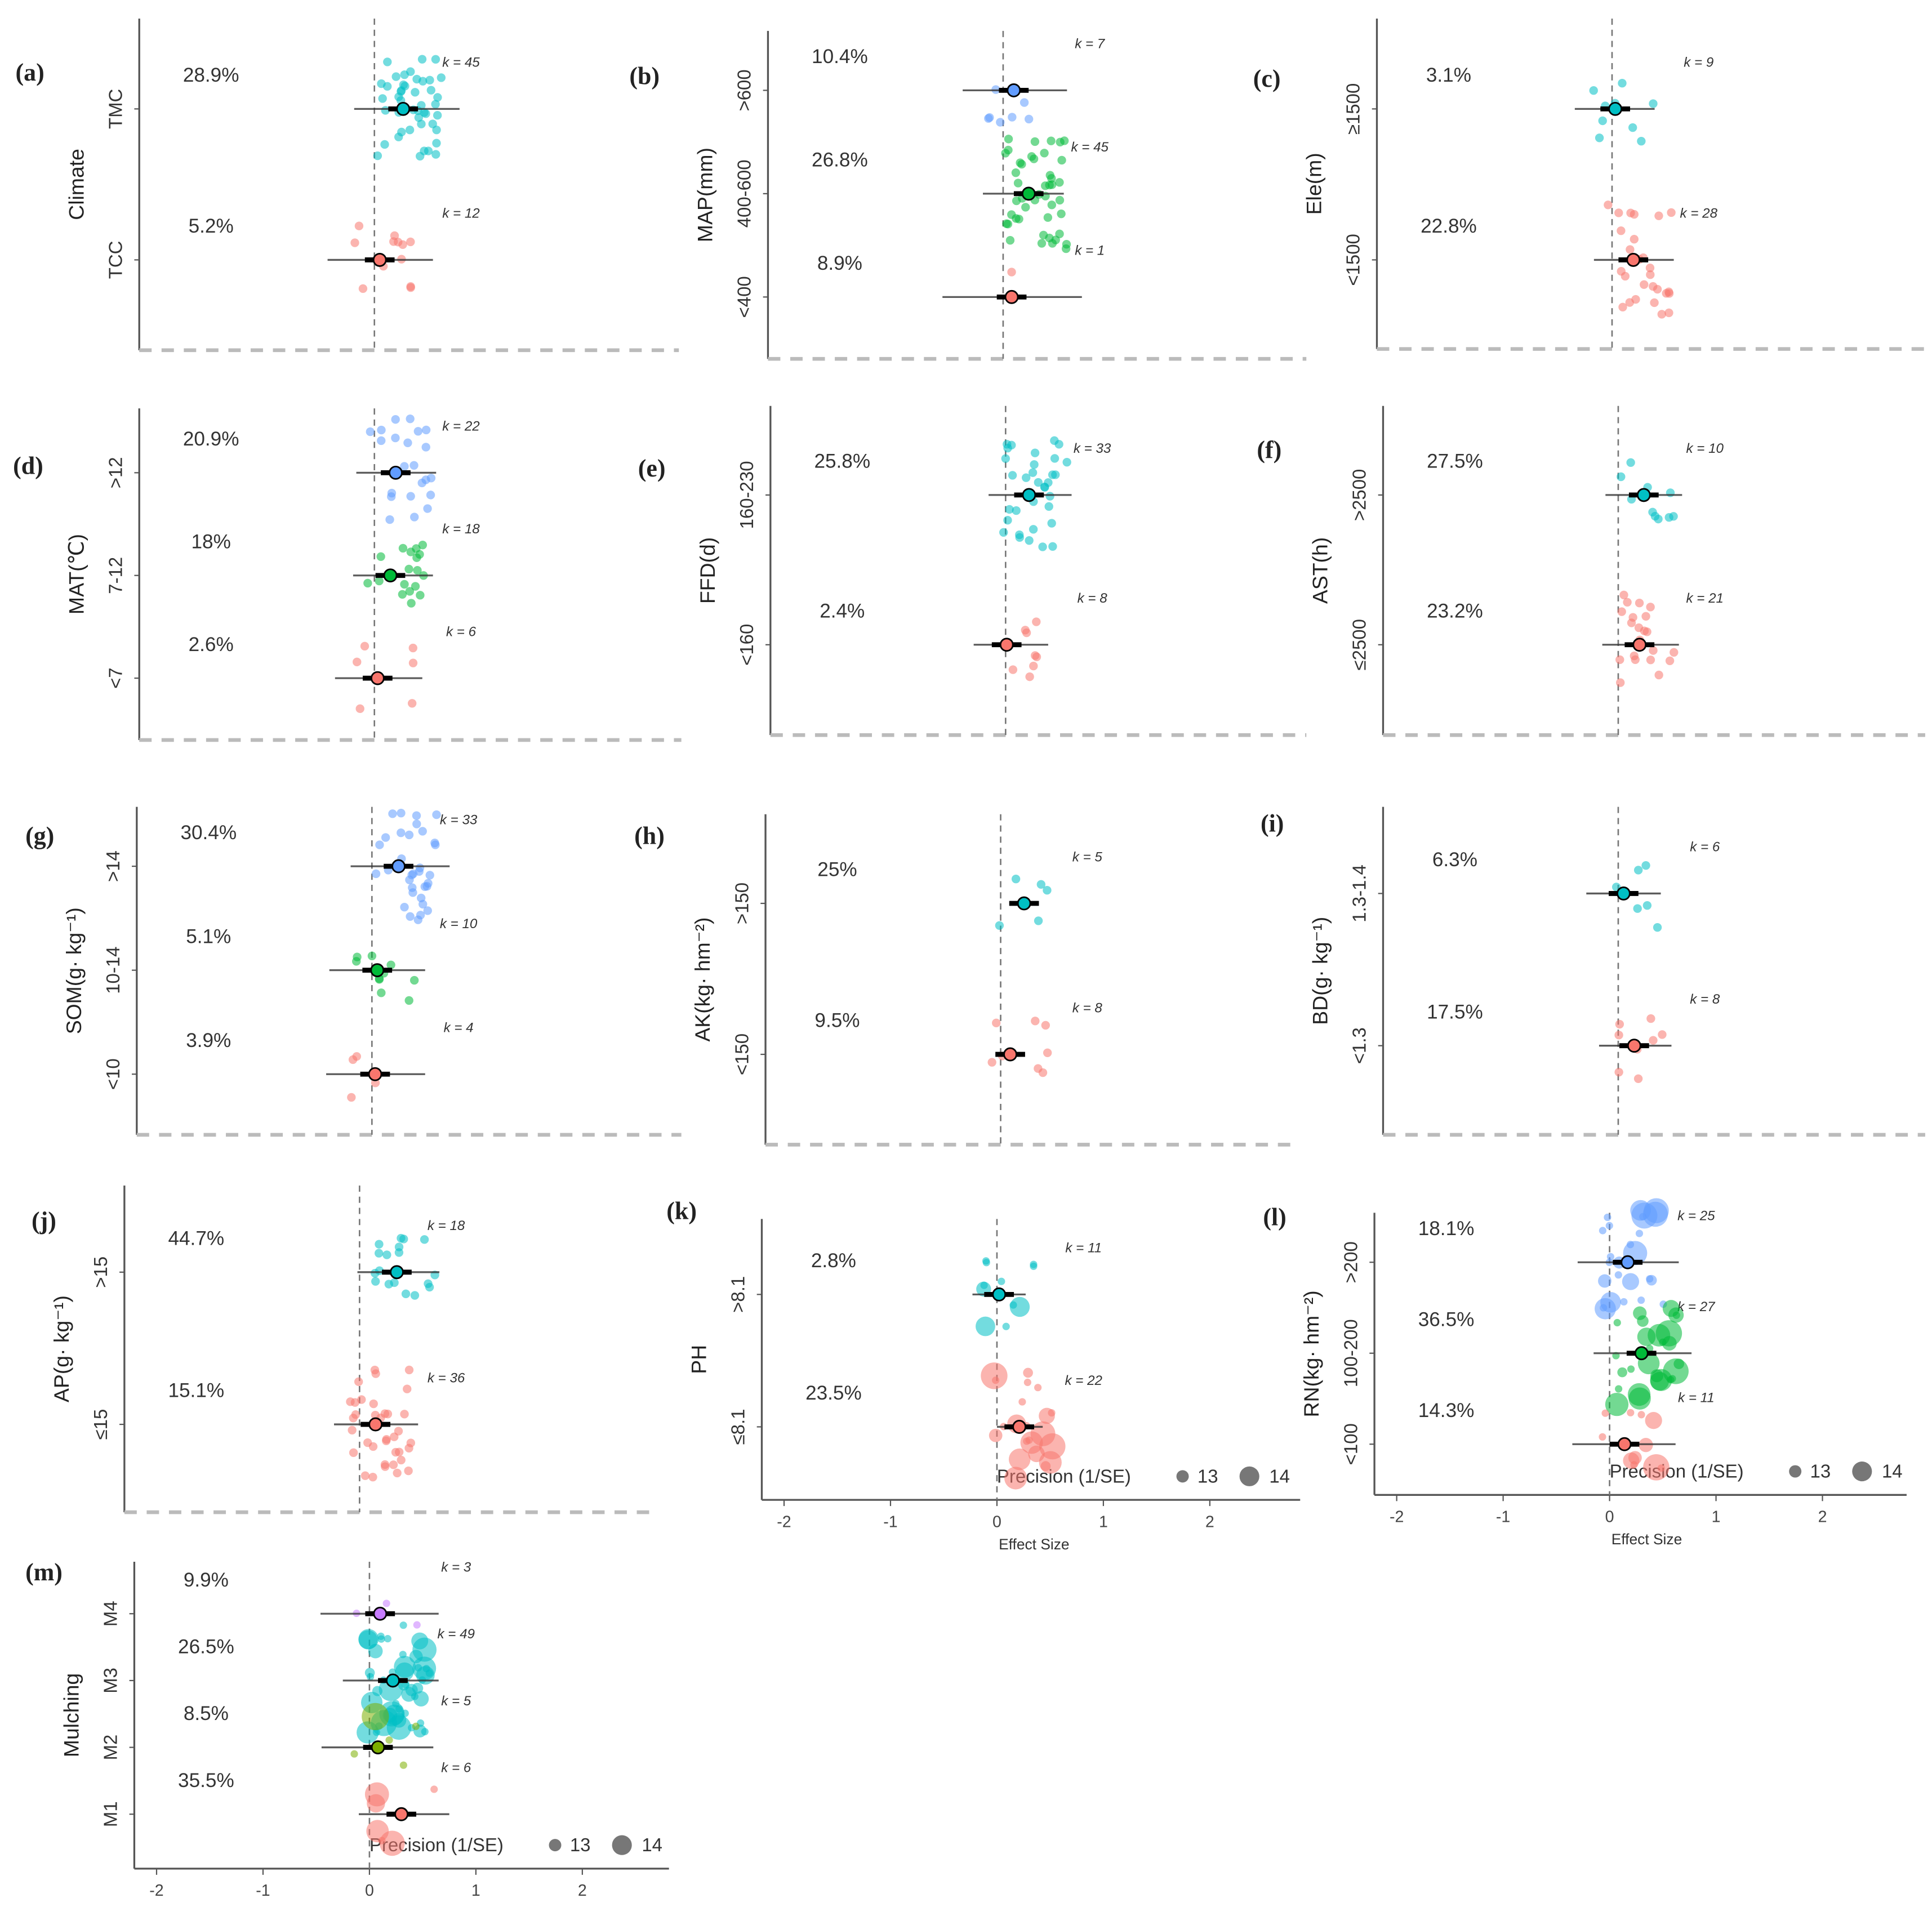  Describe the element at coordinates (115, 678) in the screenshot. I see `category-label: <7` at that location.